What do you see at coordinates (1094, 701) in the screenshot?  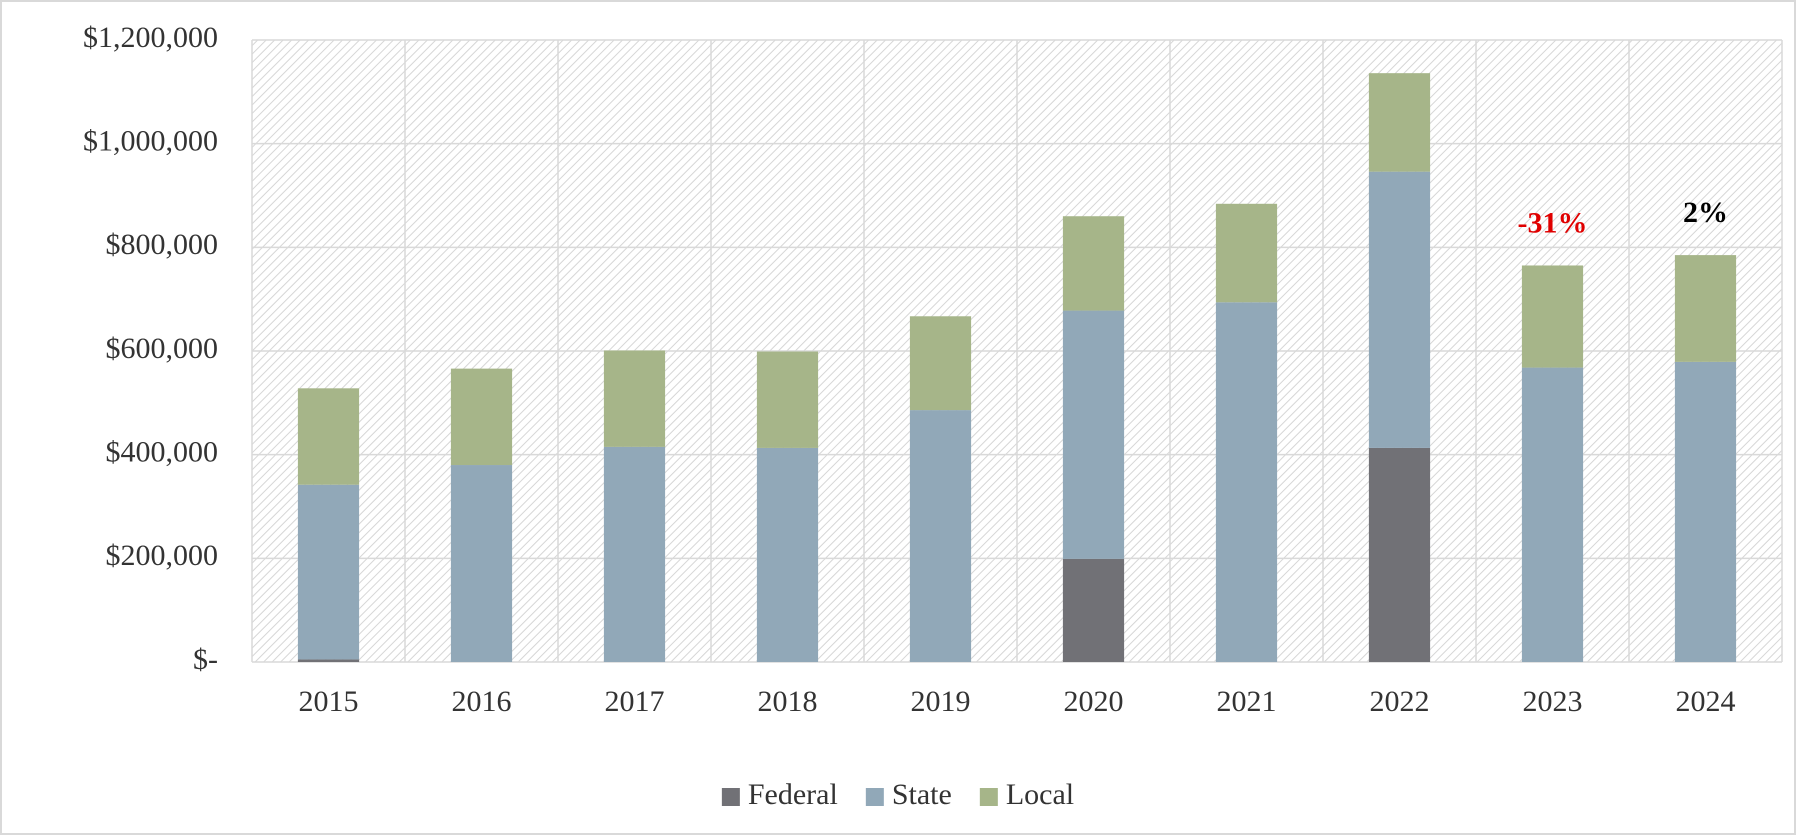 I see `x-tick-label: 2020` at bounding box center [1094, 701].